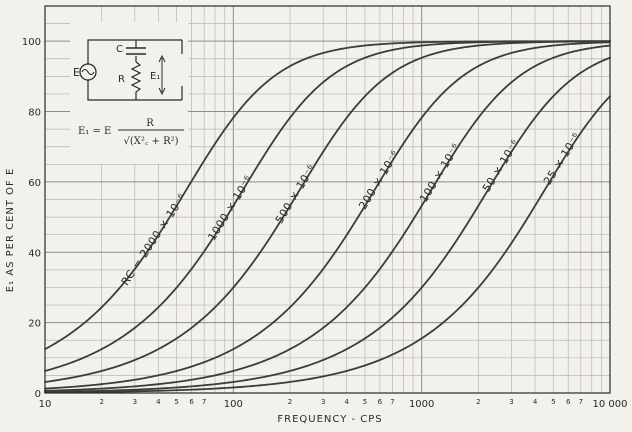 Image resolution: width=632 pixels, height=432 pixels. What do you see at coordinates (34, 324) in the screenshot?
I see `y-tick-label: 20` at bounding box center [34, 324].